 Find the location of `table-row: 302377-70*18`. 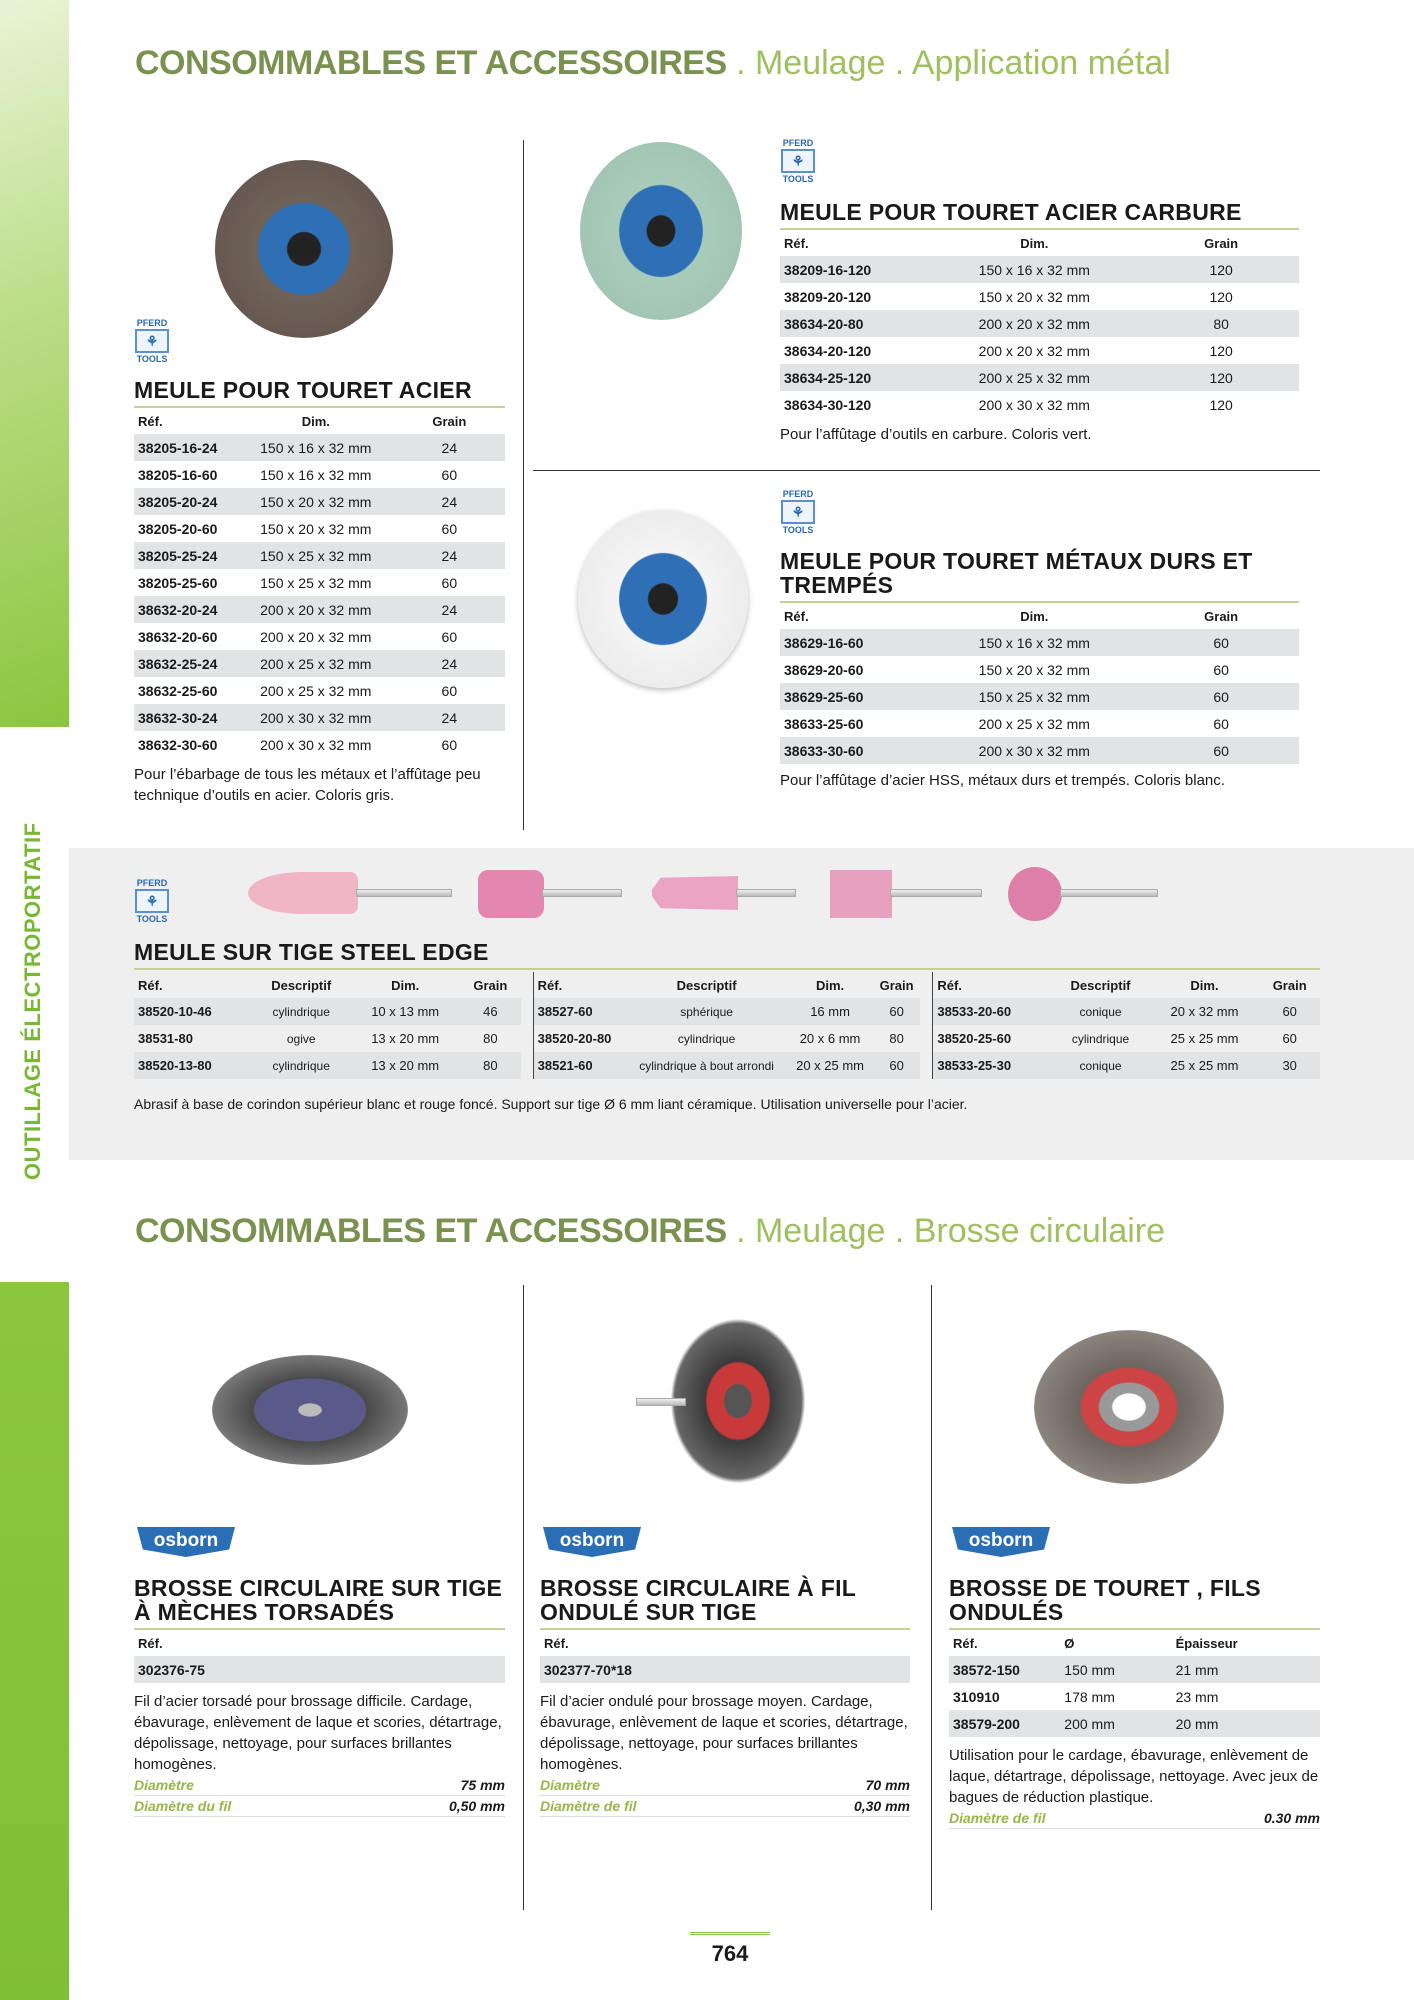

table-row: 302377-70*18 is located at coordinates (725, 1669).